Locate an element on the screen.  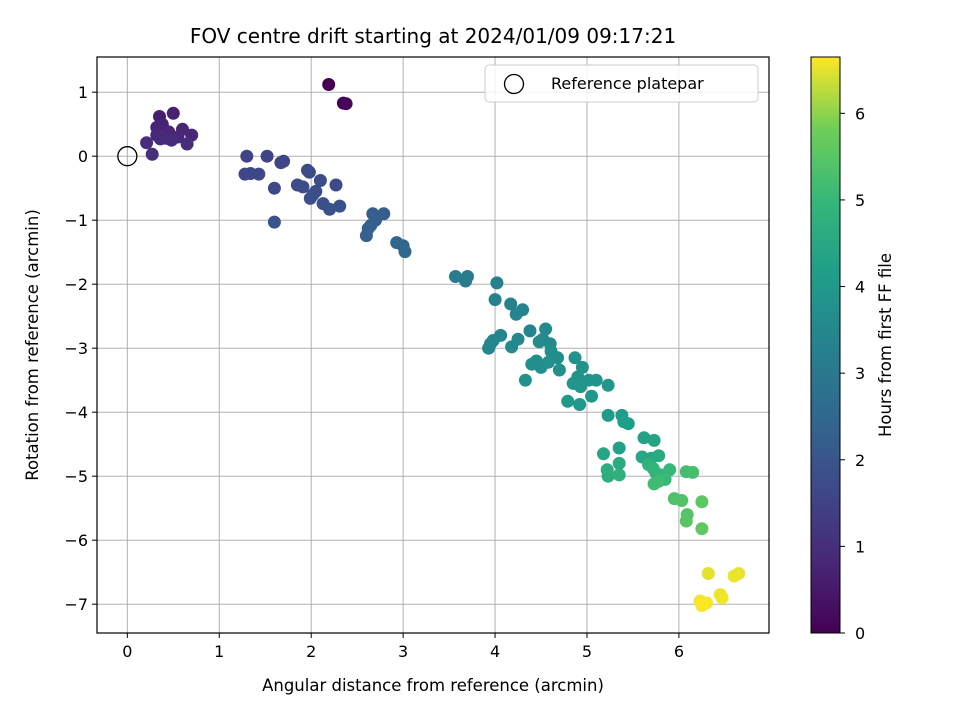
colorbar-tick-label: 4 is located at coordinates (860, 287).